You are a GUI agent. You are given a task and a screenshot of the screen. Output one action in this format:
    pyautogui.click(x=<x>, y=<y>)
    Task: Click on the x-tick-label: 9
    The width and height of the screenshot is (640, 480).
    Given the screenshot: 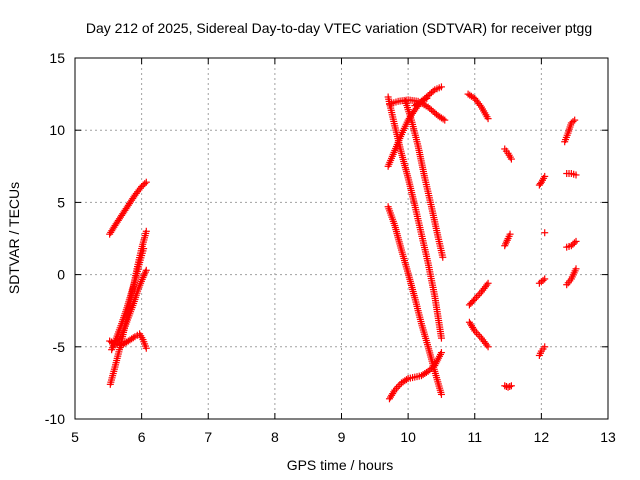 What is the action you would take?
    pyautogui.click(x=342, y=437)
    